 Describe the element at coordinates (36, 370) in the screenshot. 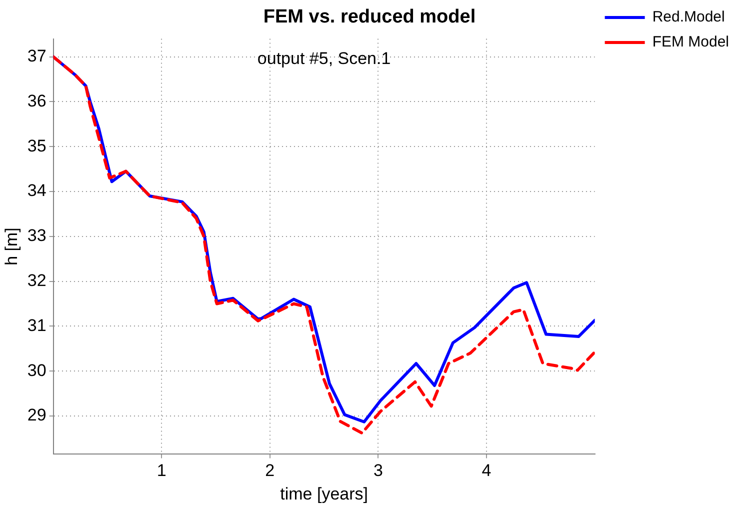

I see `y-tick-label: 30` at that location.